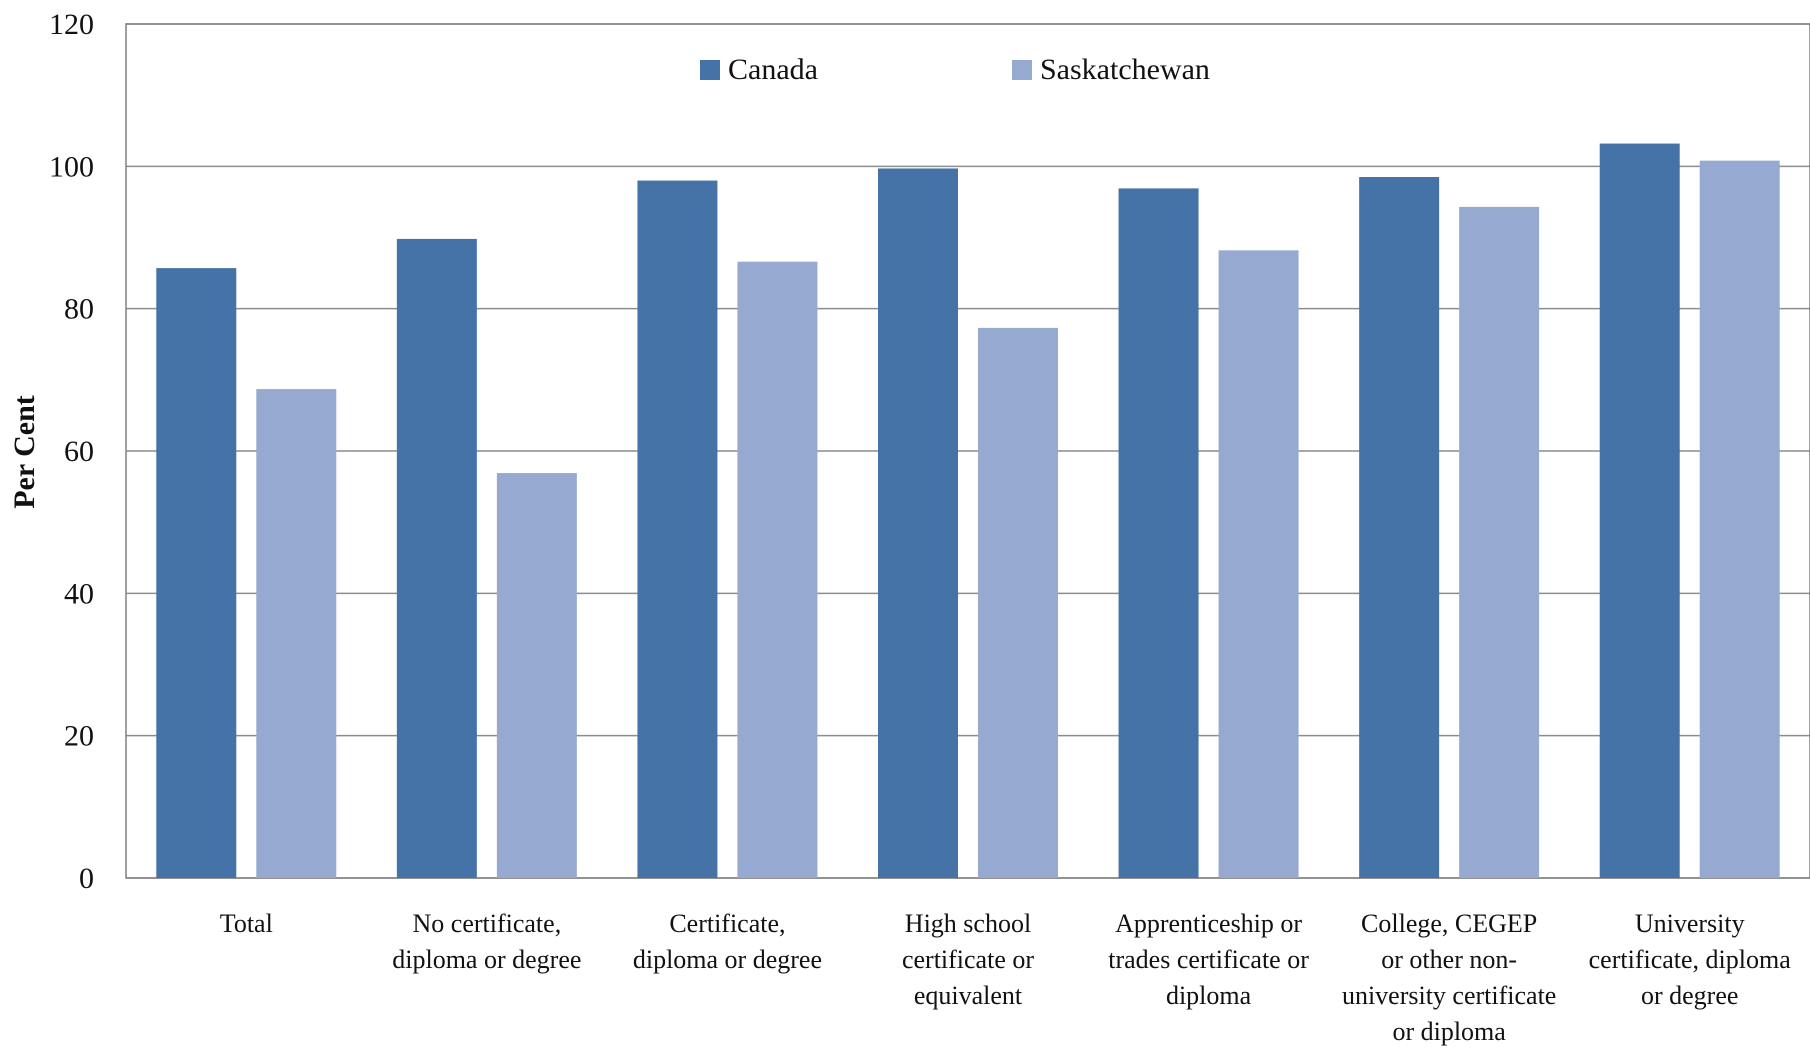 This screenshot has height=1052, width=1810. Describe the element at coordinates (968, 959) in the screenshot. I see `x-tick-label: High school certificate or equivalent` at that location.